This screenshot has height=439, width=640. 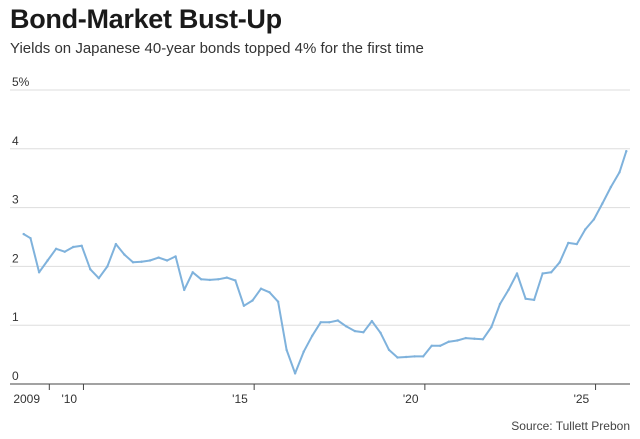 What do you see at coordinates (21, 82) in the screenshot?
I see `y-tick-label: 5%` at bounding box center [21, 82].